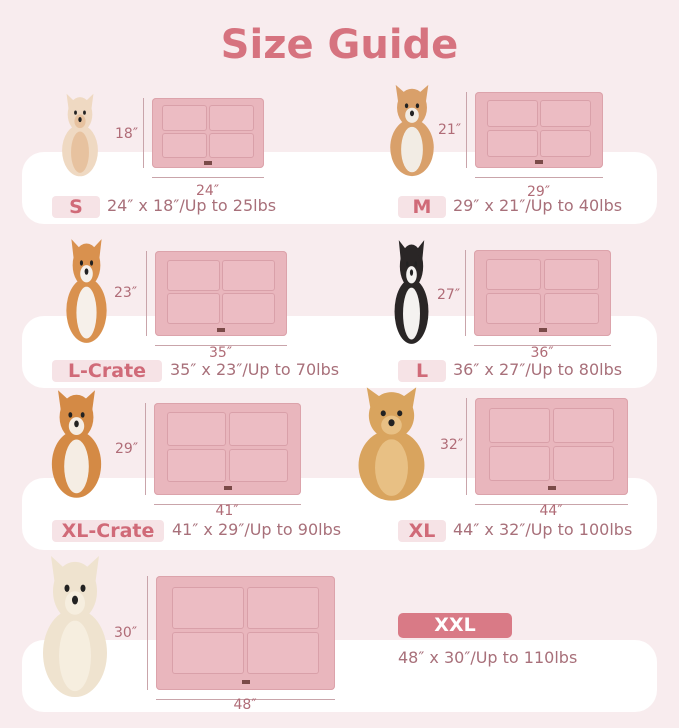 Image resolution: width=679 pixels, height=728 pixels. I want to click on size-badge: M, so click(422, 207).